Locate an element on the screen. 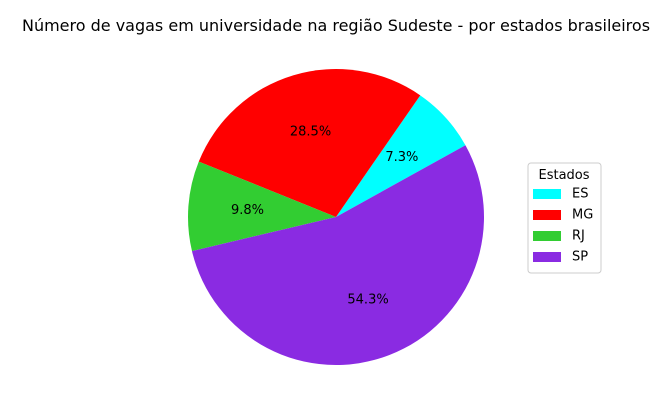  pie-label-rj: 9.8% is located at coordinates (247, 210).